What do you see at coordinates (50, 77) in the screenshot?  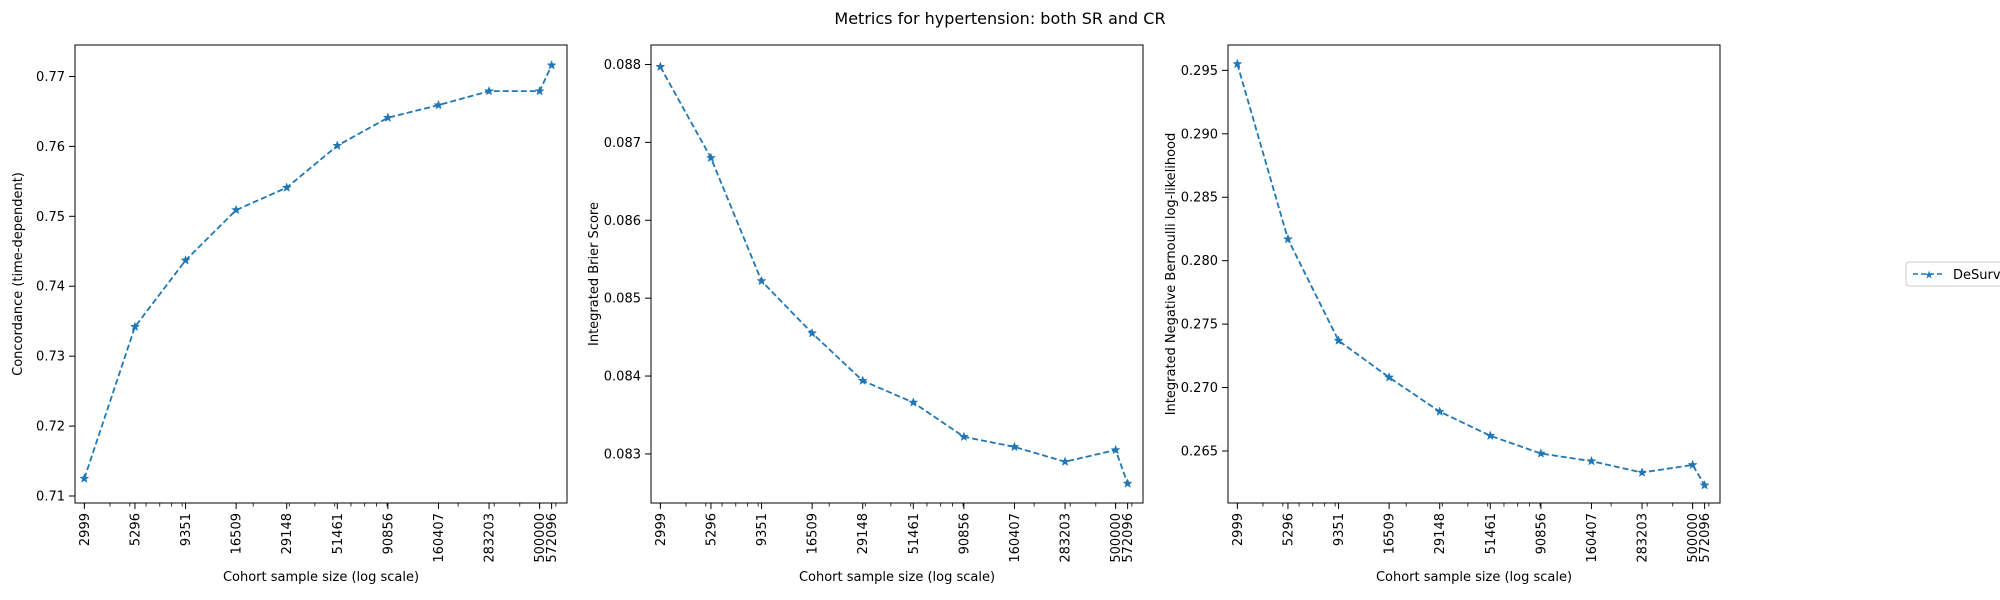 I see `y-tick-label: 0.77` at bounding box center [50, 77].